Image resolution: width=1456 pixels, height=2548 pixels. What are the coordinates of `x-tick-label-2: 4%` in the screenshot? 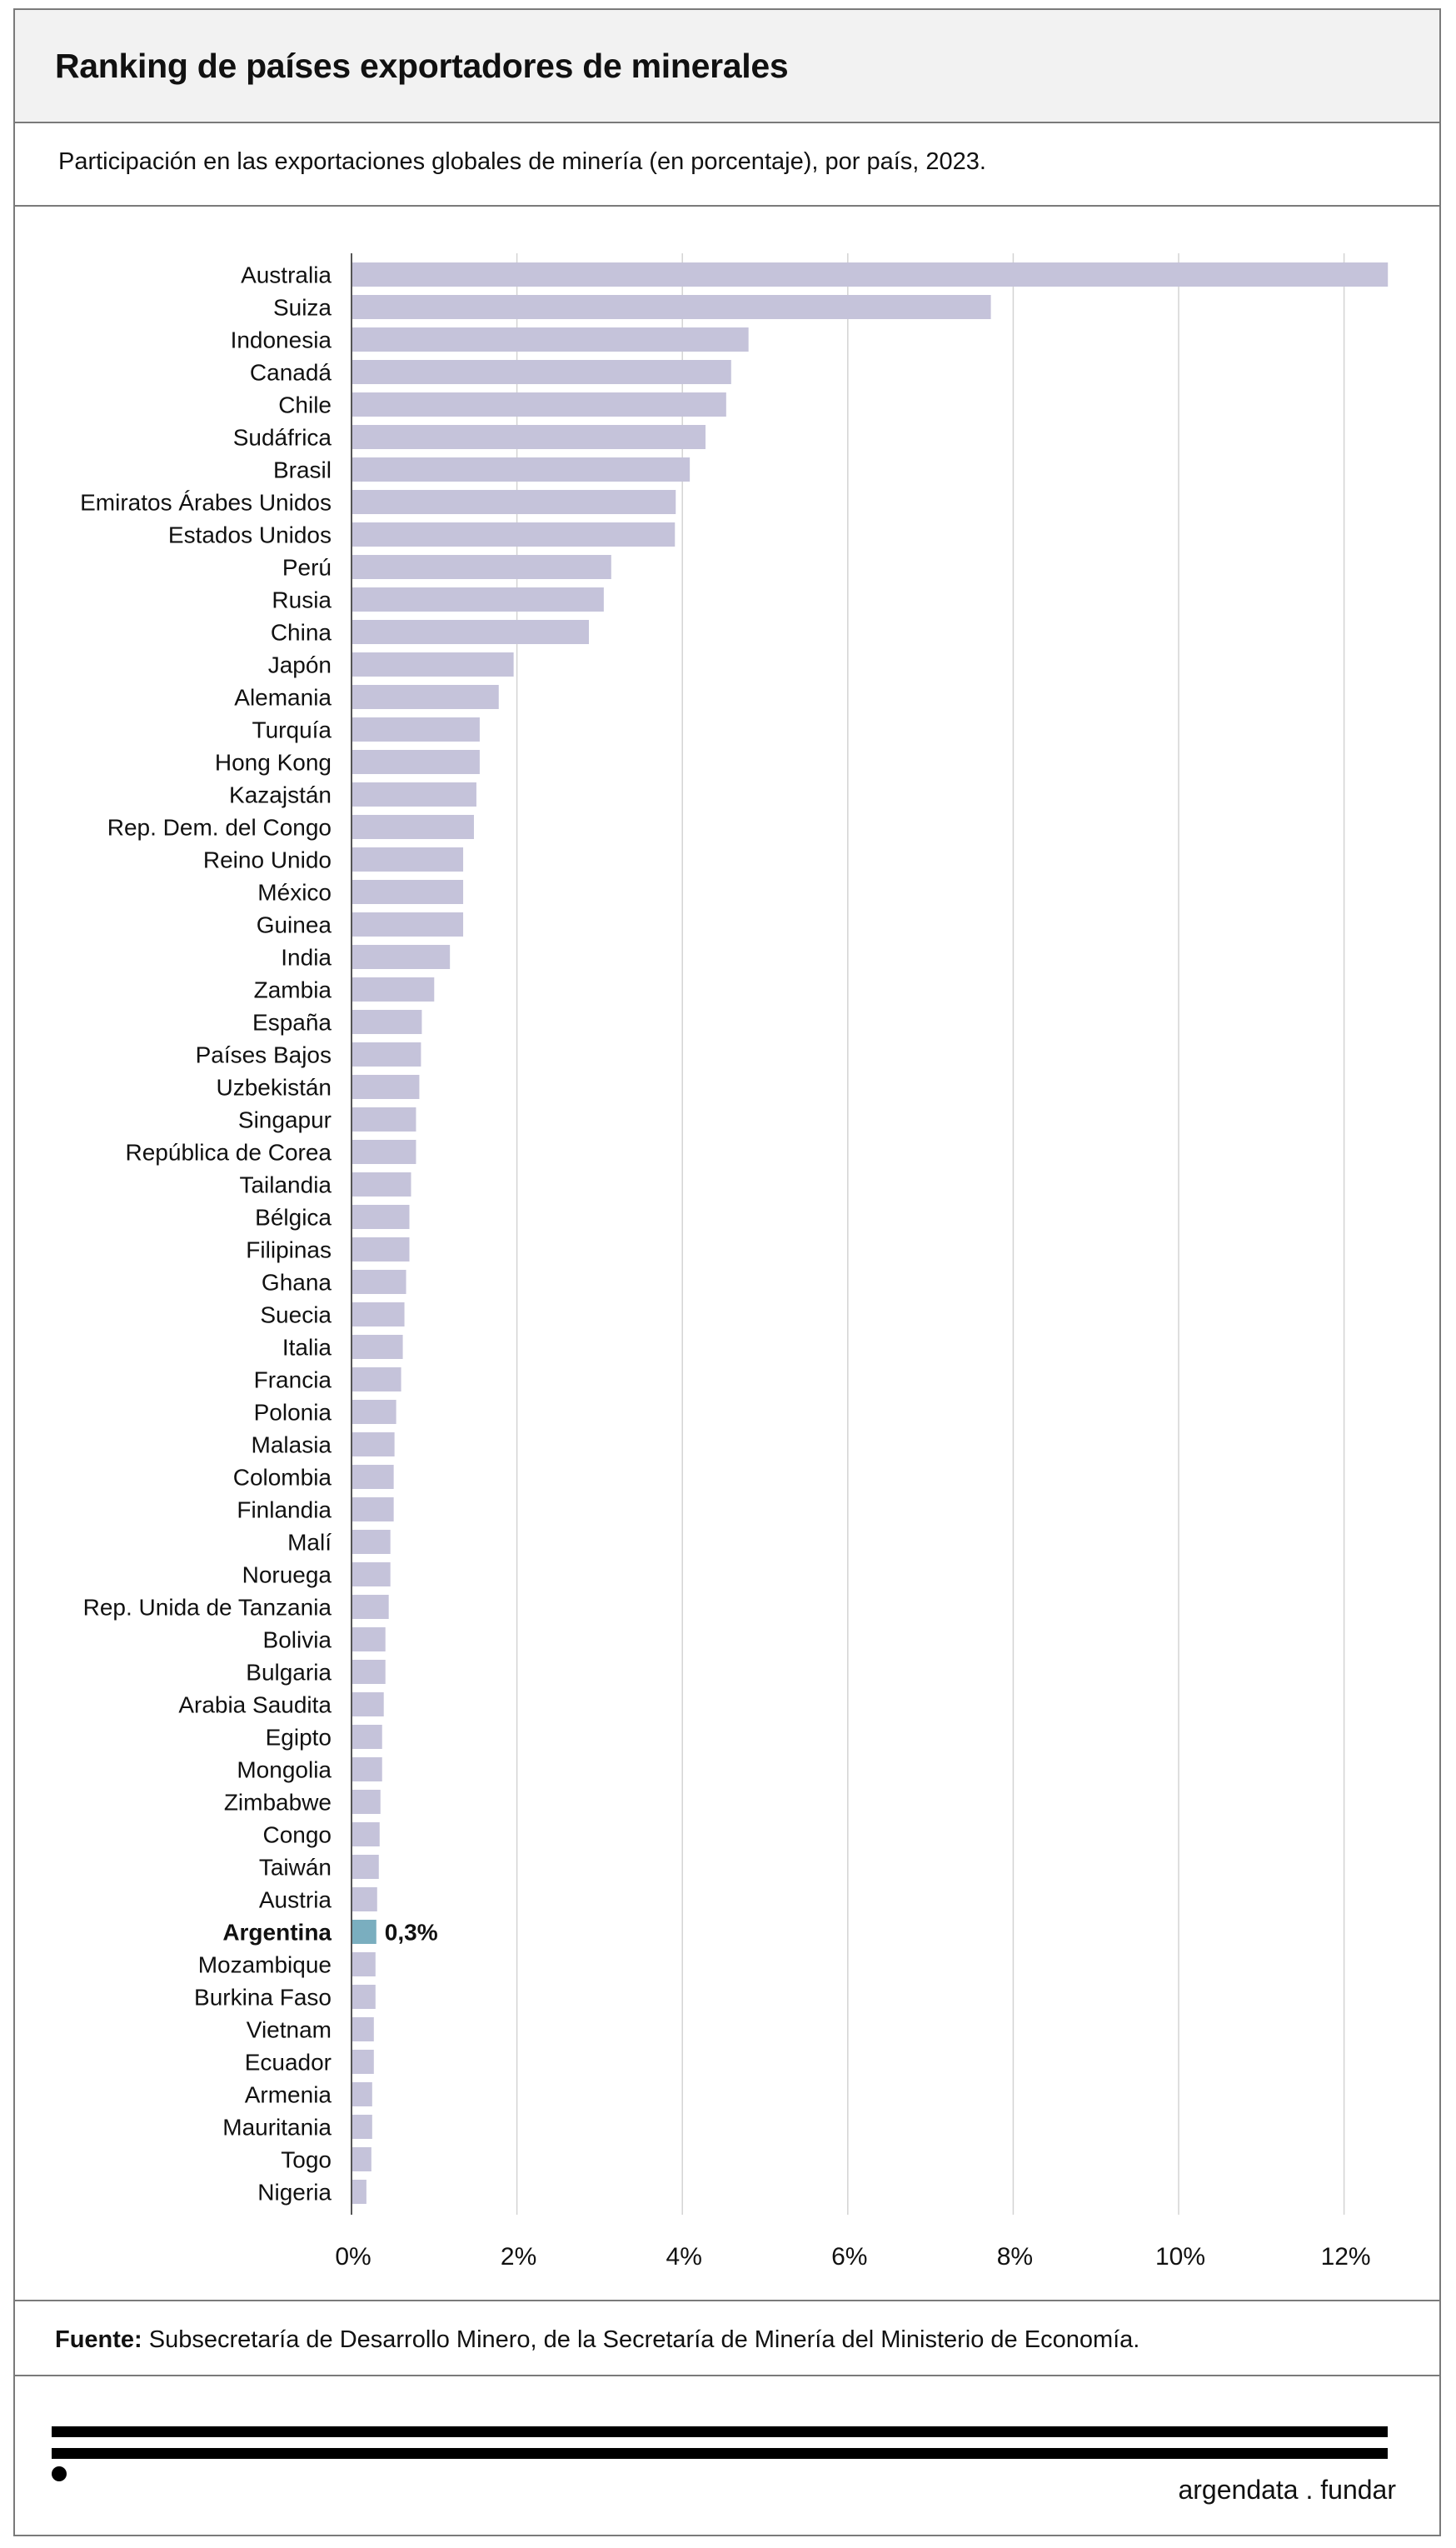 It's located at (684, 2257).